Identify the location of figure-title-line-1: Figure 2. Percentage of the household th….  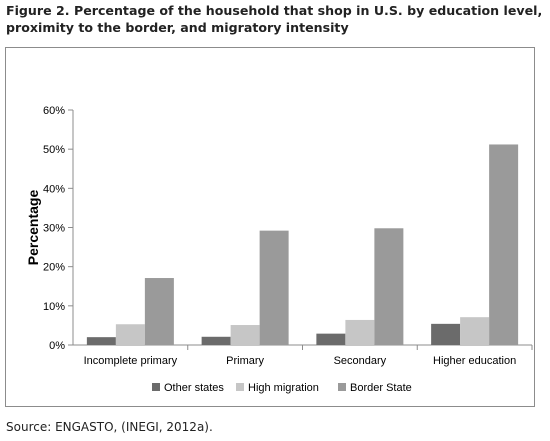
(274, 10).